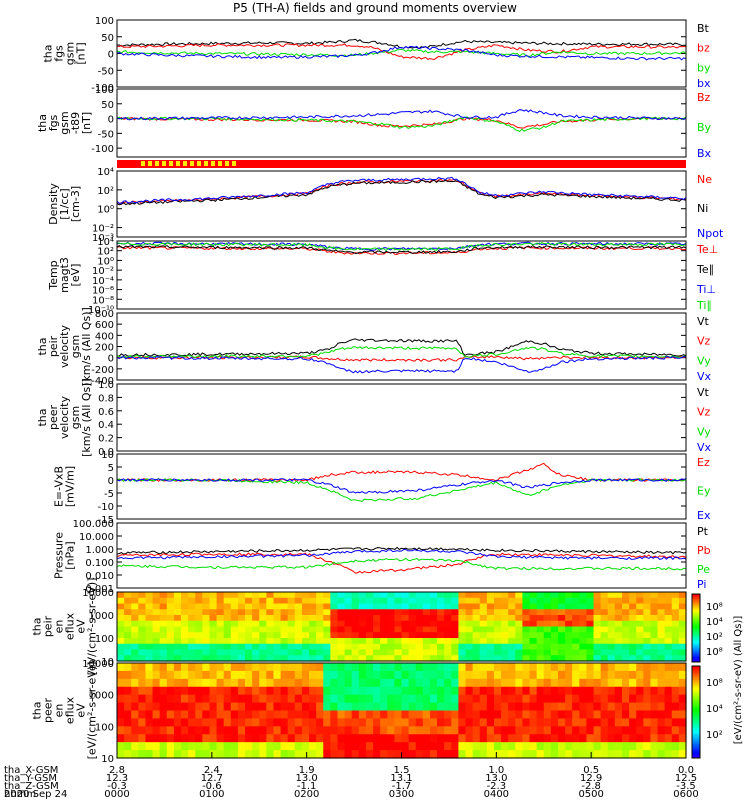 The image size is (750, 800). I want to click on y-tick-label: 10⁴, so click(105, 242).